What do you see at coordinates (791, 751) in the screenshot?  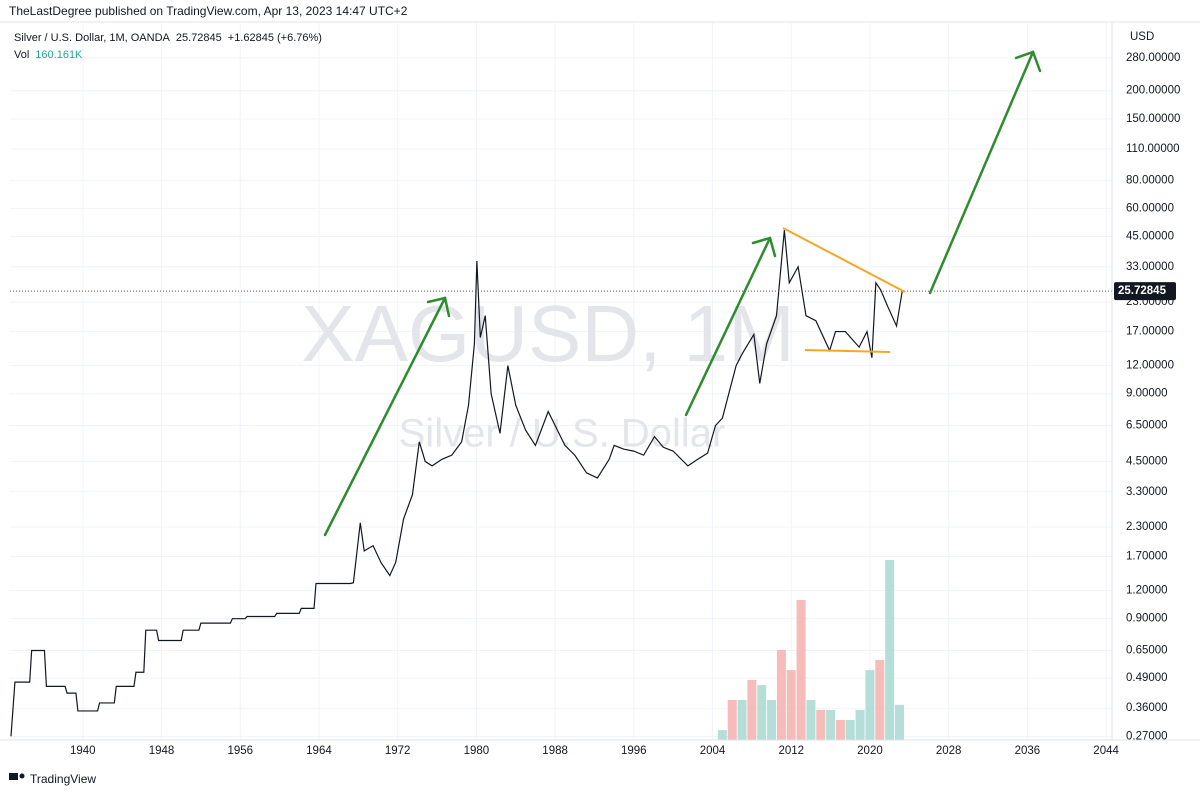 I see `x-tick-label: 2012` at bounding box center [791, 751].